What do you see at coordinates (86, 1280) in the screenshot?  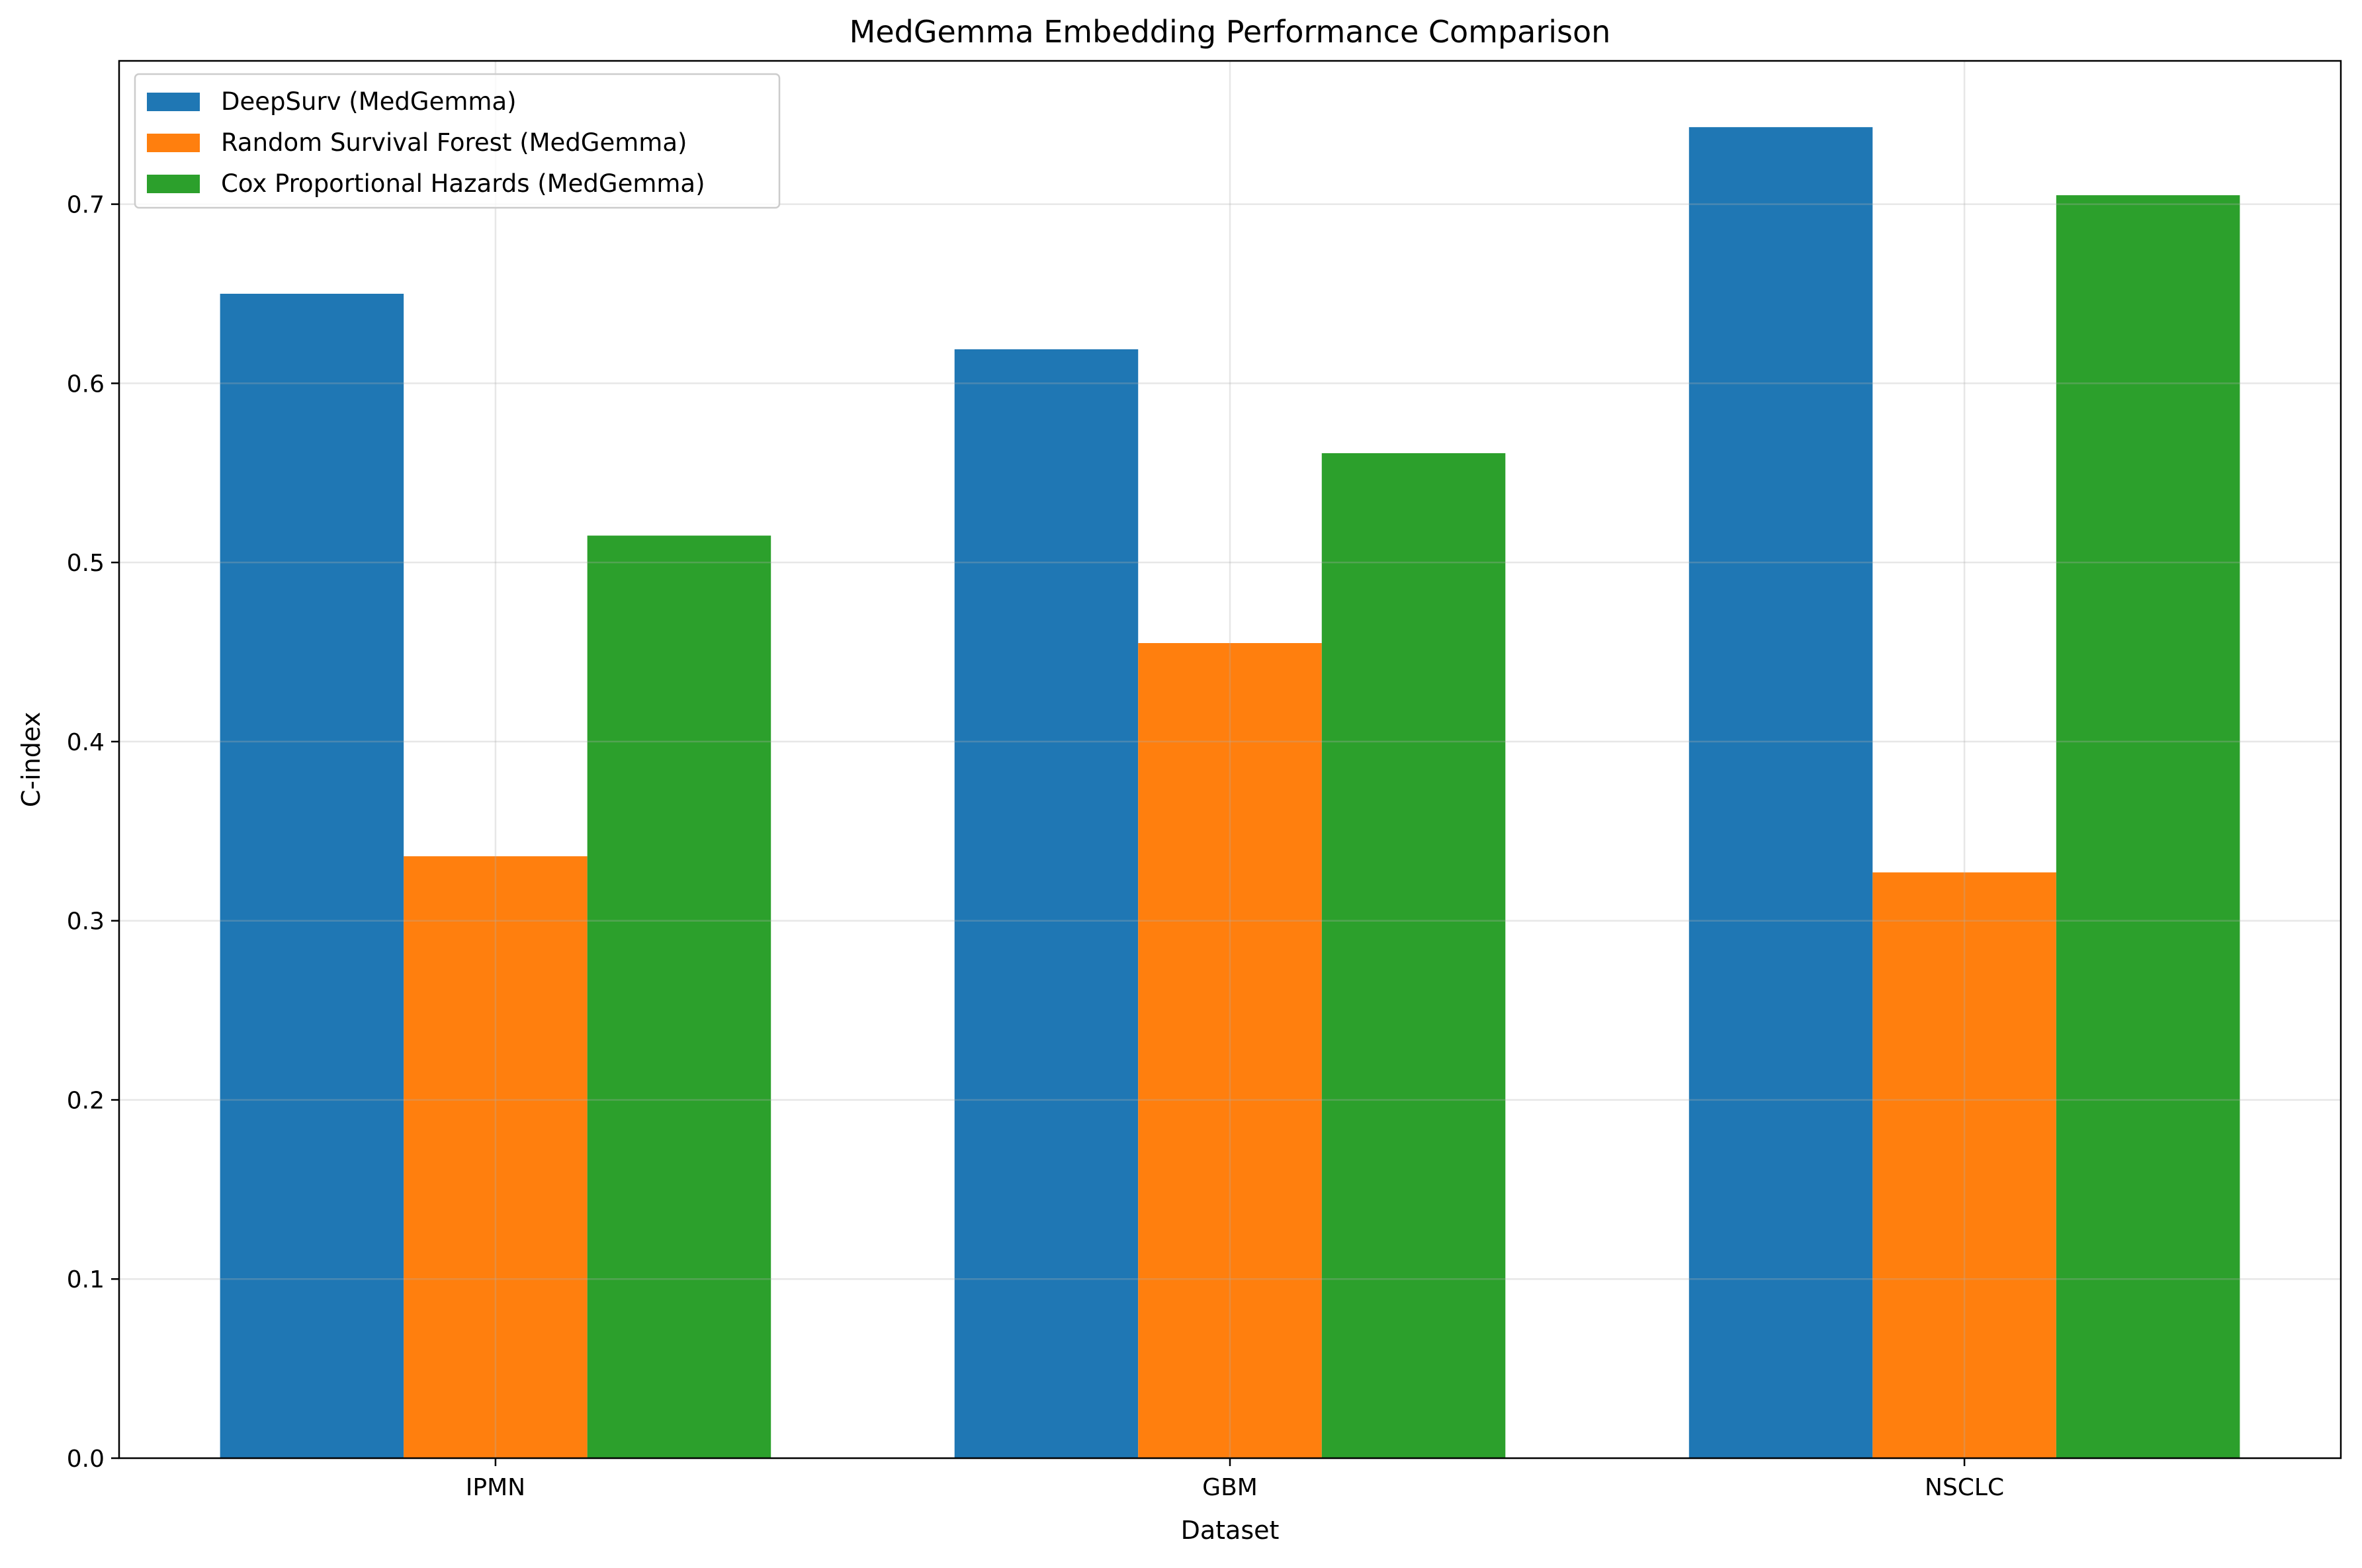 I see `y-tick-label: 0.1` at bounding box center [86, 1280].